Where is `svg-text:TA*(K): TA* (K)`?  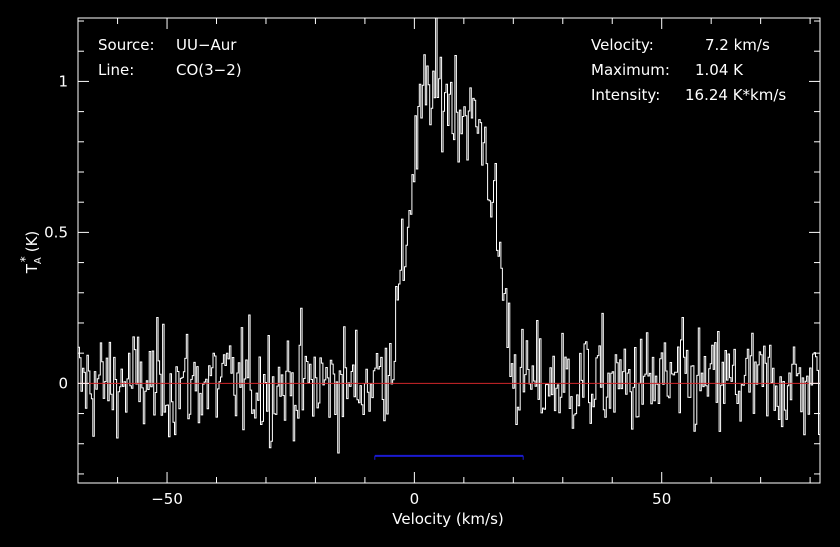
svg-text:TA*(K): TA* (K) is located at coordinates (31, 253).